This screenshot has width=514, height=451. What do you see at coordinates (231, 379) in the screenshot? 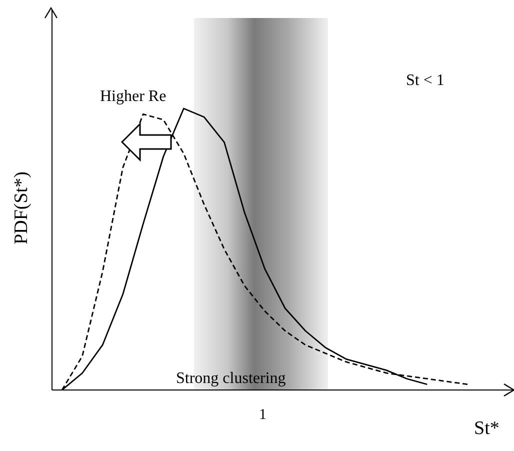
I see `annotation: Strong clustering` at bounding box center [231, 379].